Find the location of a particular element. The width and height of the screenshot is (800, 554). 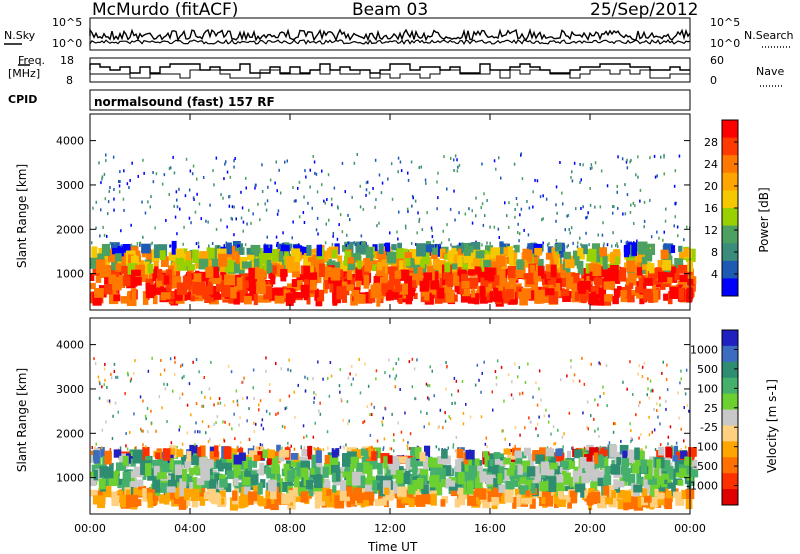

time-tick-label: 12:00 is located at coordinates (390, 528).